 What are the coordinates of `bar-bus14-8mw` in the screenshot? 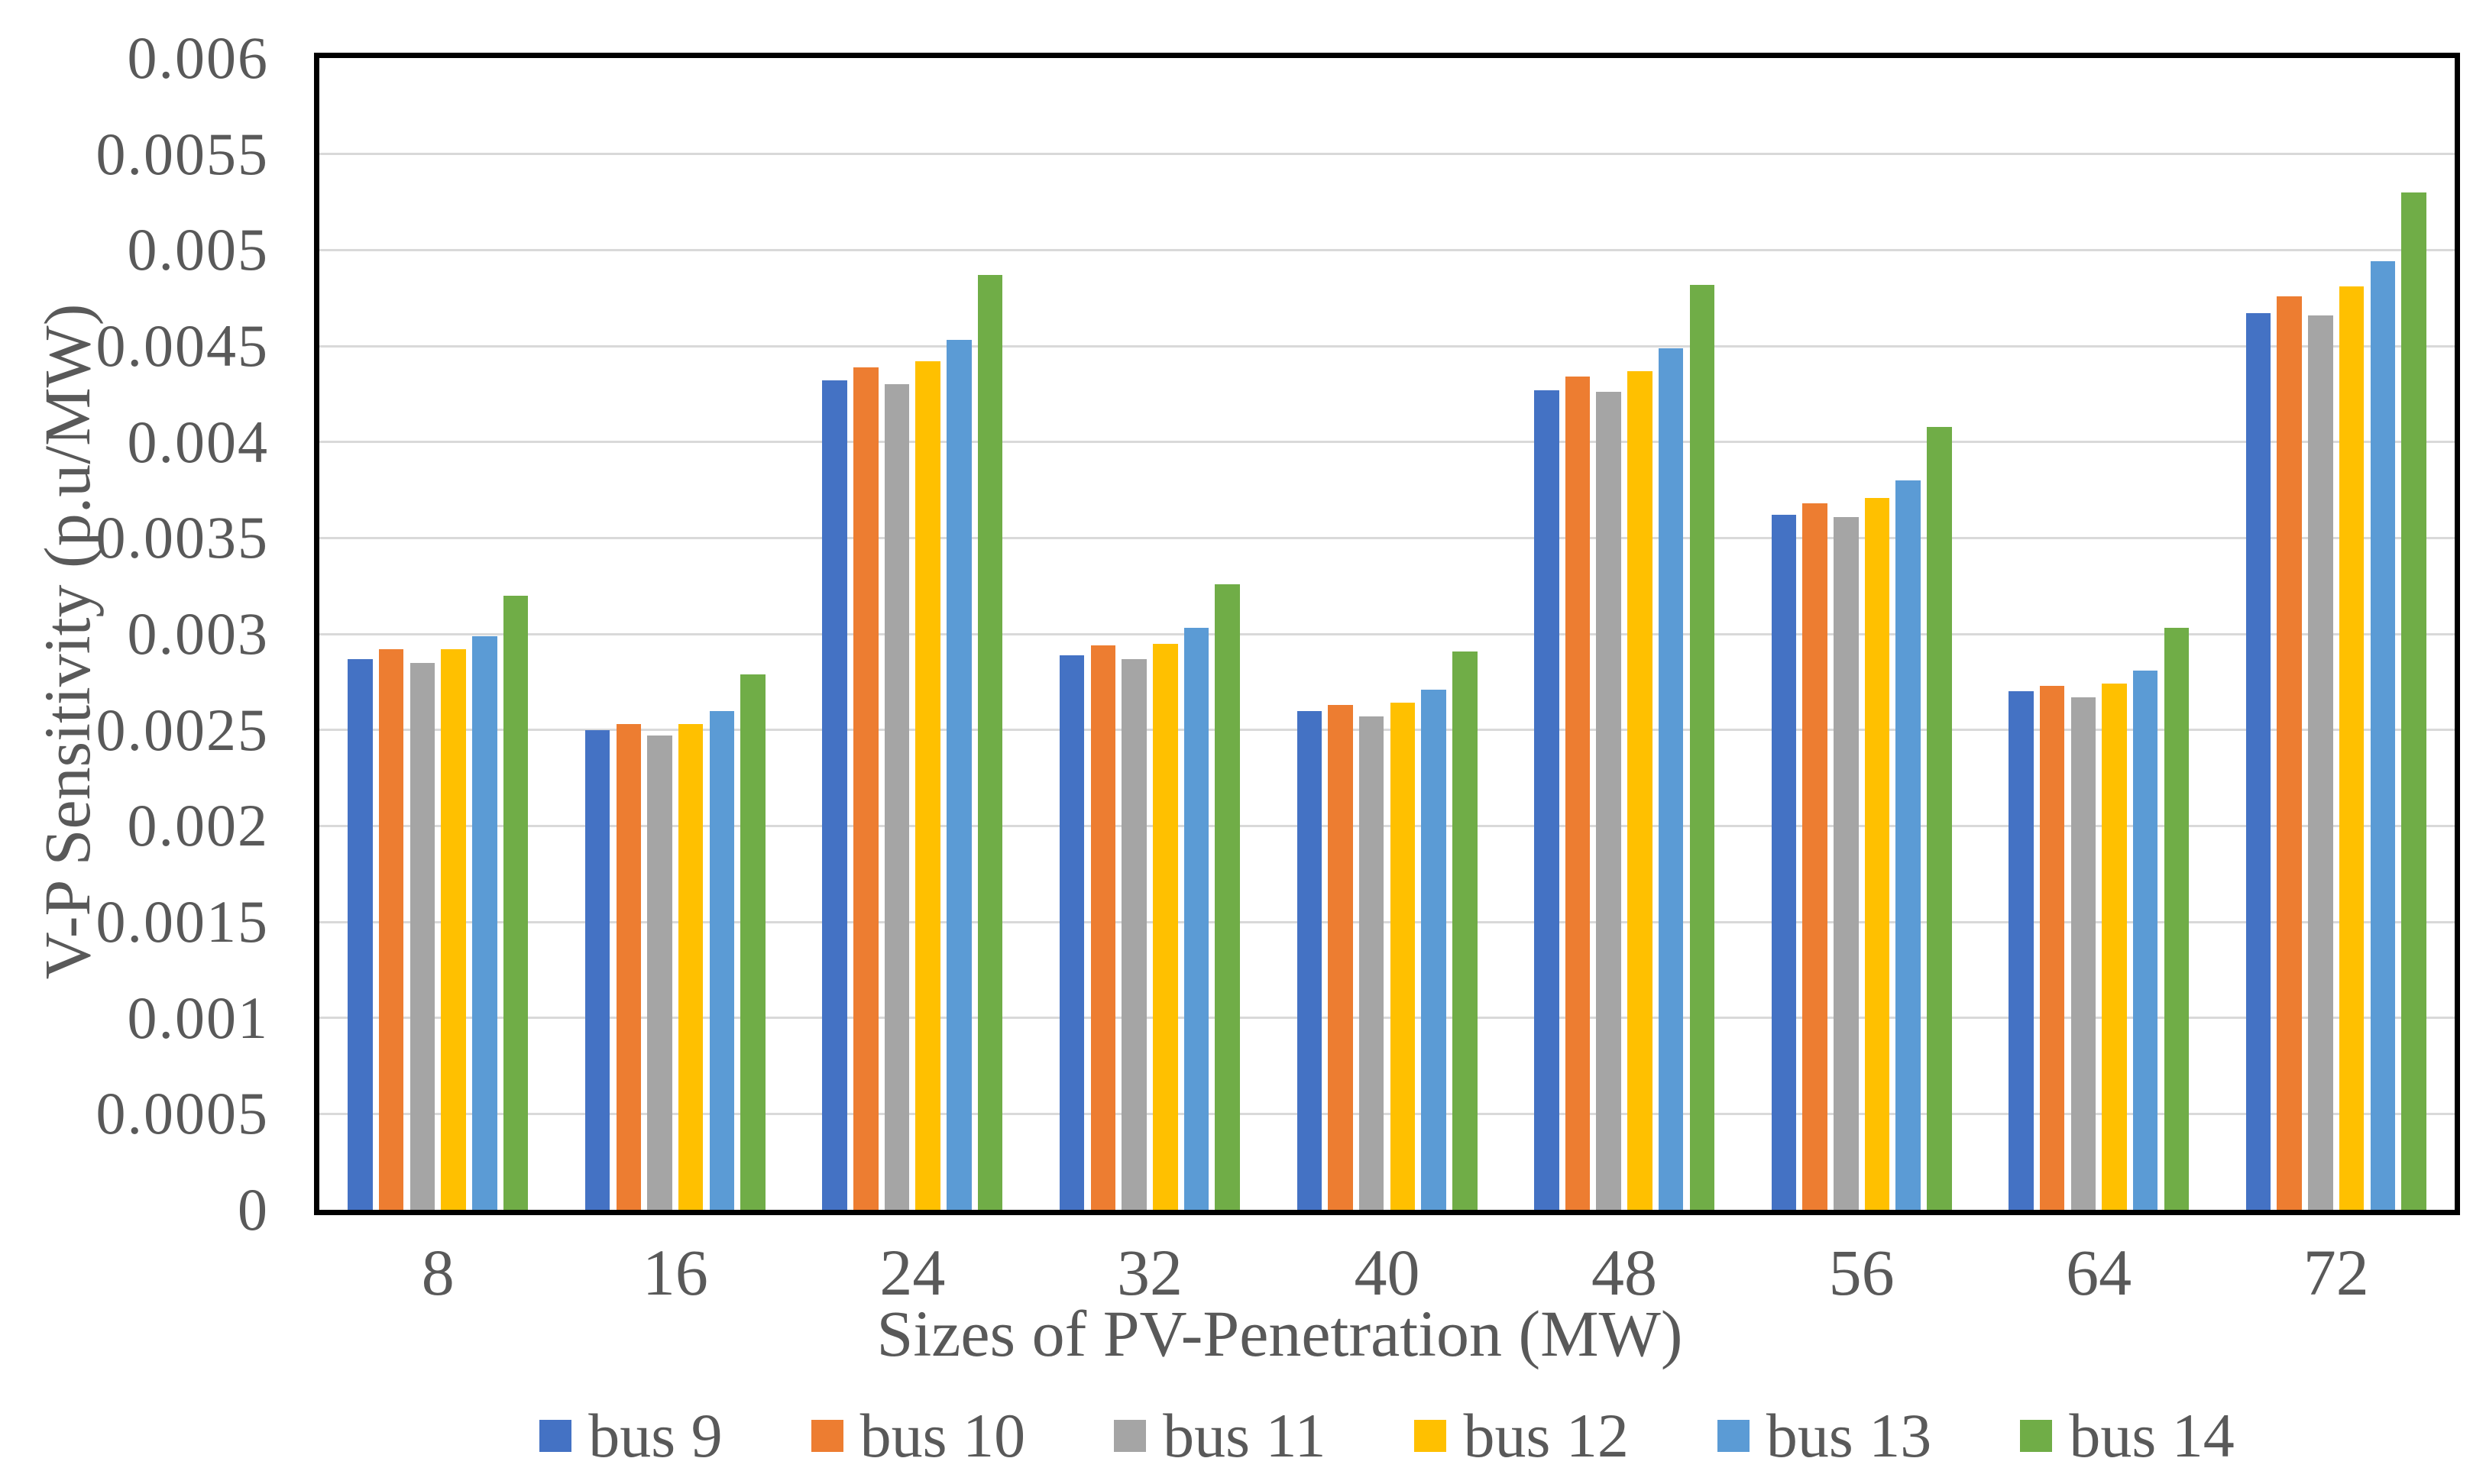 It's located at (516, 902).